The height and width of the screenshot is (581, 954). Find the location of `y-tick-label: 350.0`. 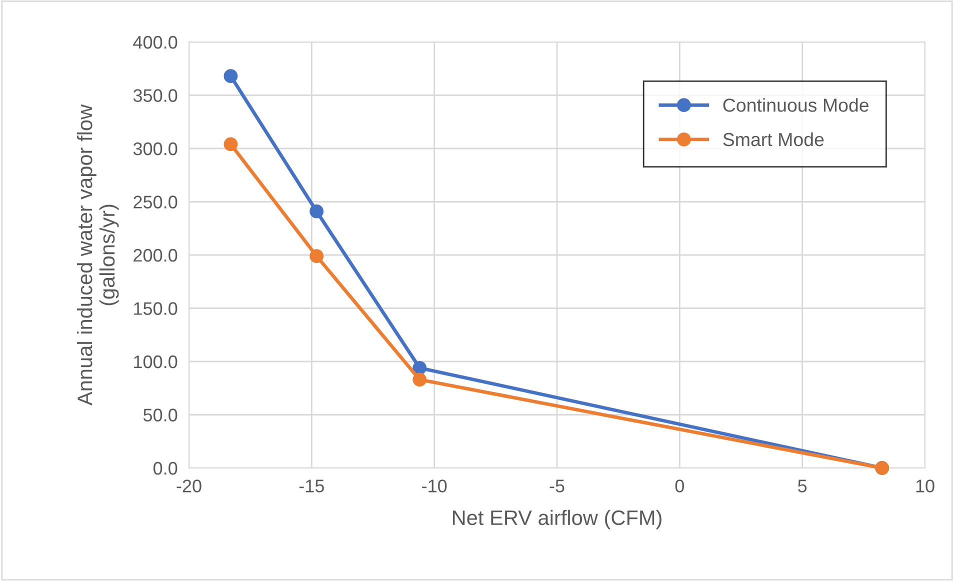

y-tick-label: 350.0 is located at coordinates (155, 95).